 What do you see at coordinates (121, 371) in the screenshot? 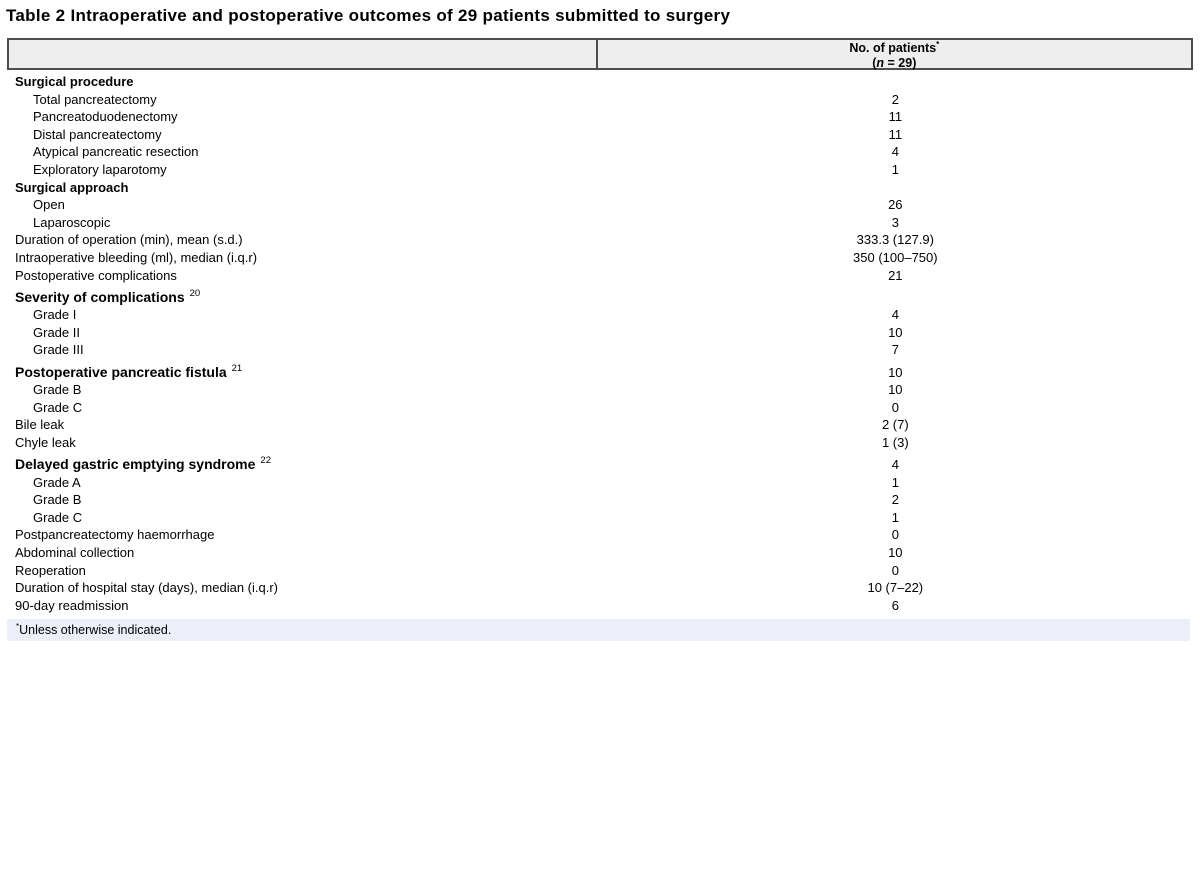
I see `row-label-text: Postoperative pancreatic fistula` at bounding box center [121, 371].